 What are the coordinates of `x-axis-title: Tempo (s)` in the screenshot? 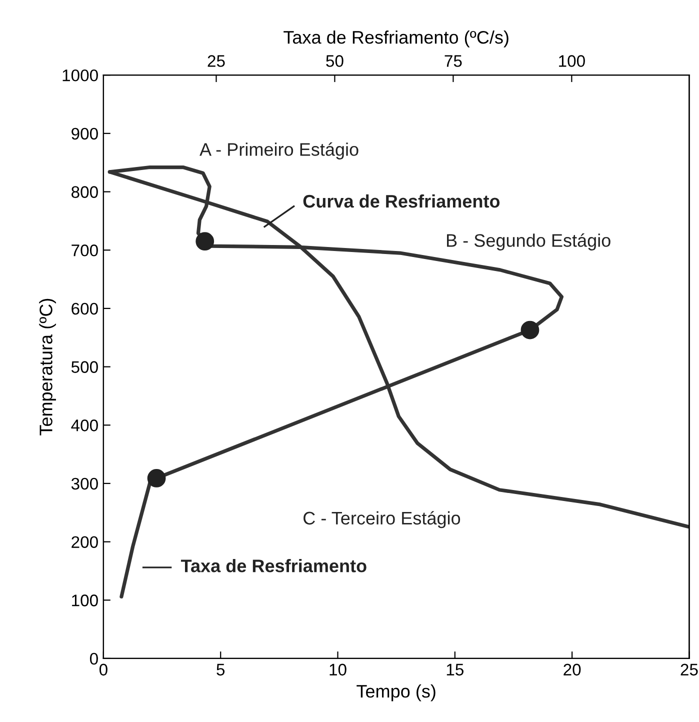 It's located at (396, 693).